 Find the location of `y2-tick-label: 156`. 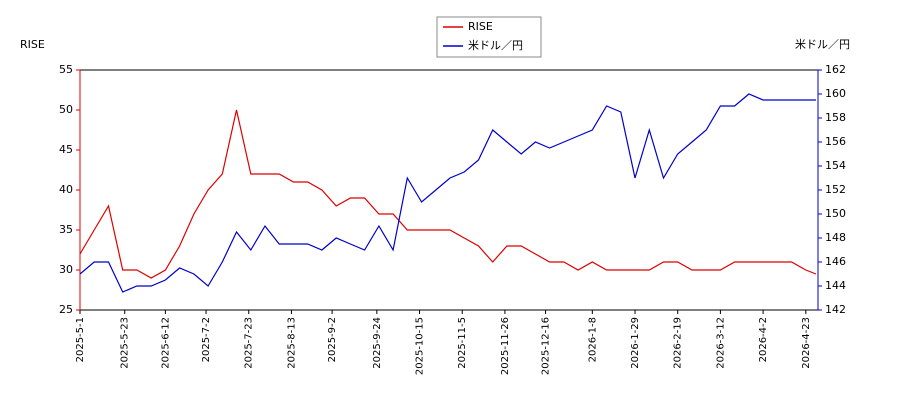

y2-tick-label: 156 is located at coordinates (835, 141).